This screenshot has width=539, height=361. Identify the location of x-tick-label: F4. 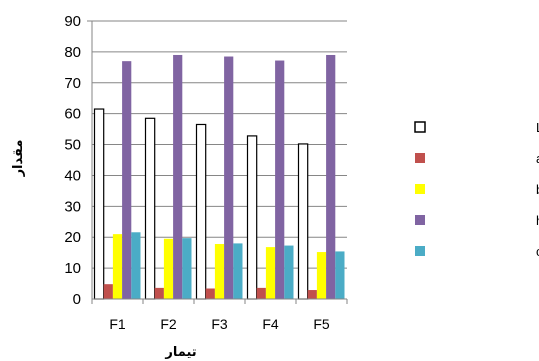
(270, 324).